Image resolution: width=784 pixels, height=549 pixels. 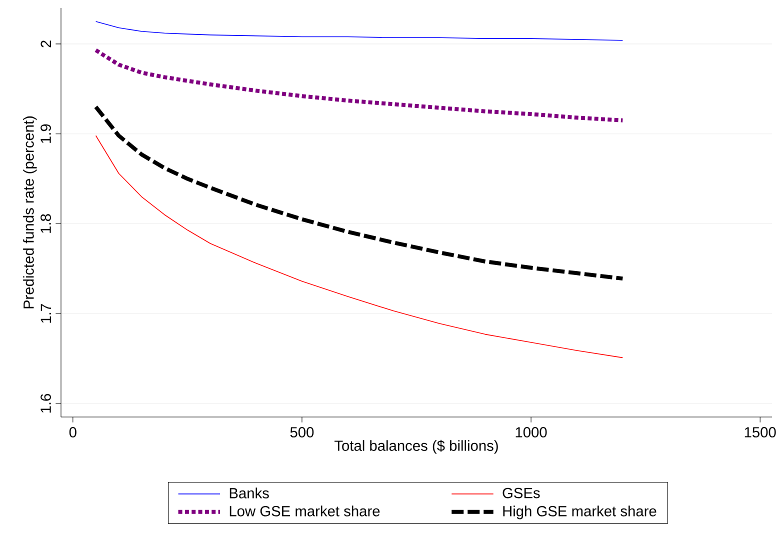 I want to click on y-tick-label: 1.7, so click(x=45, y=313).